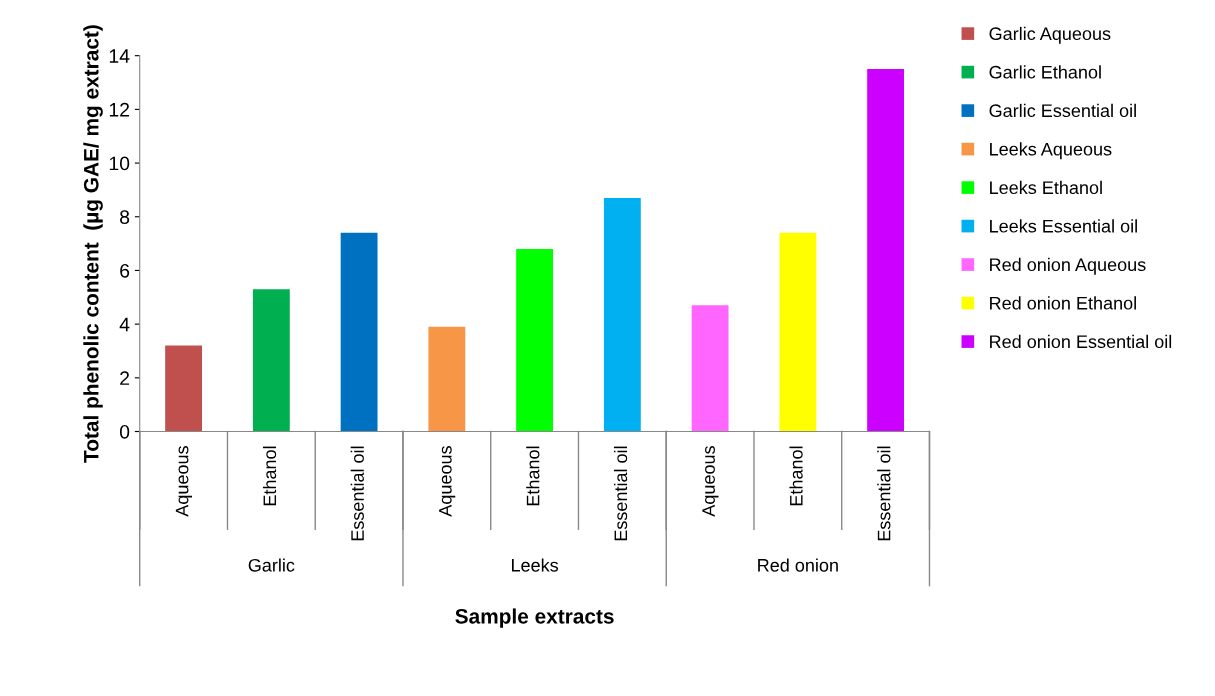 This screenshot has width=1215, height=696. What do you see at coordinates (1050, 35) in the screenshot?
I see `legend-label: Garlic Aqueous` at bounding box center [1050, 35].